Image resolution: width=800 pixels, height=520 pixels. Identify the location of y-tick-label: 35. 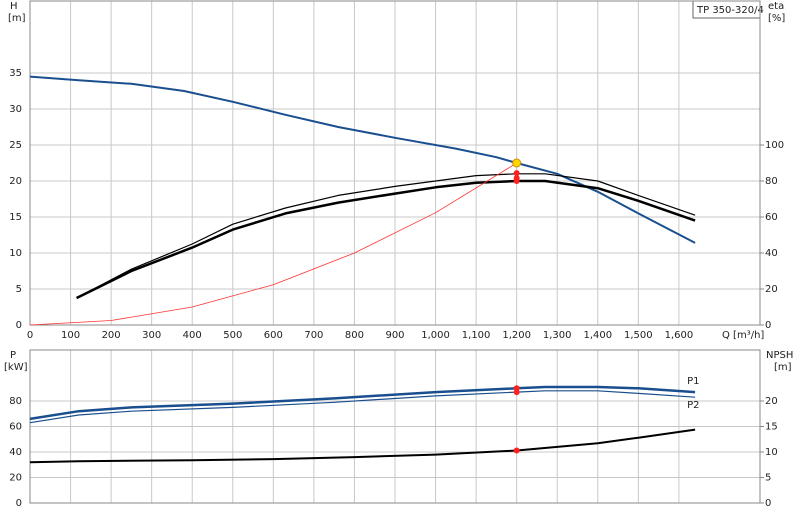
(15, 73).